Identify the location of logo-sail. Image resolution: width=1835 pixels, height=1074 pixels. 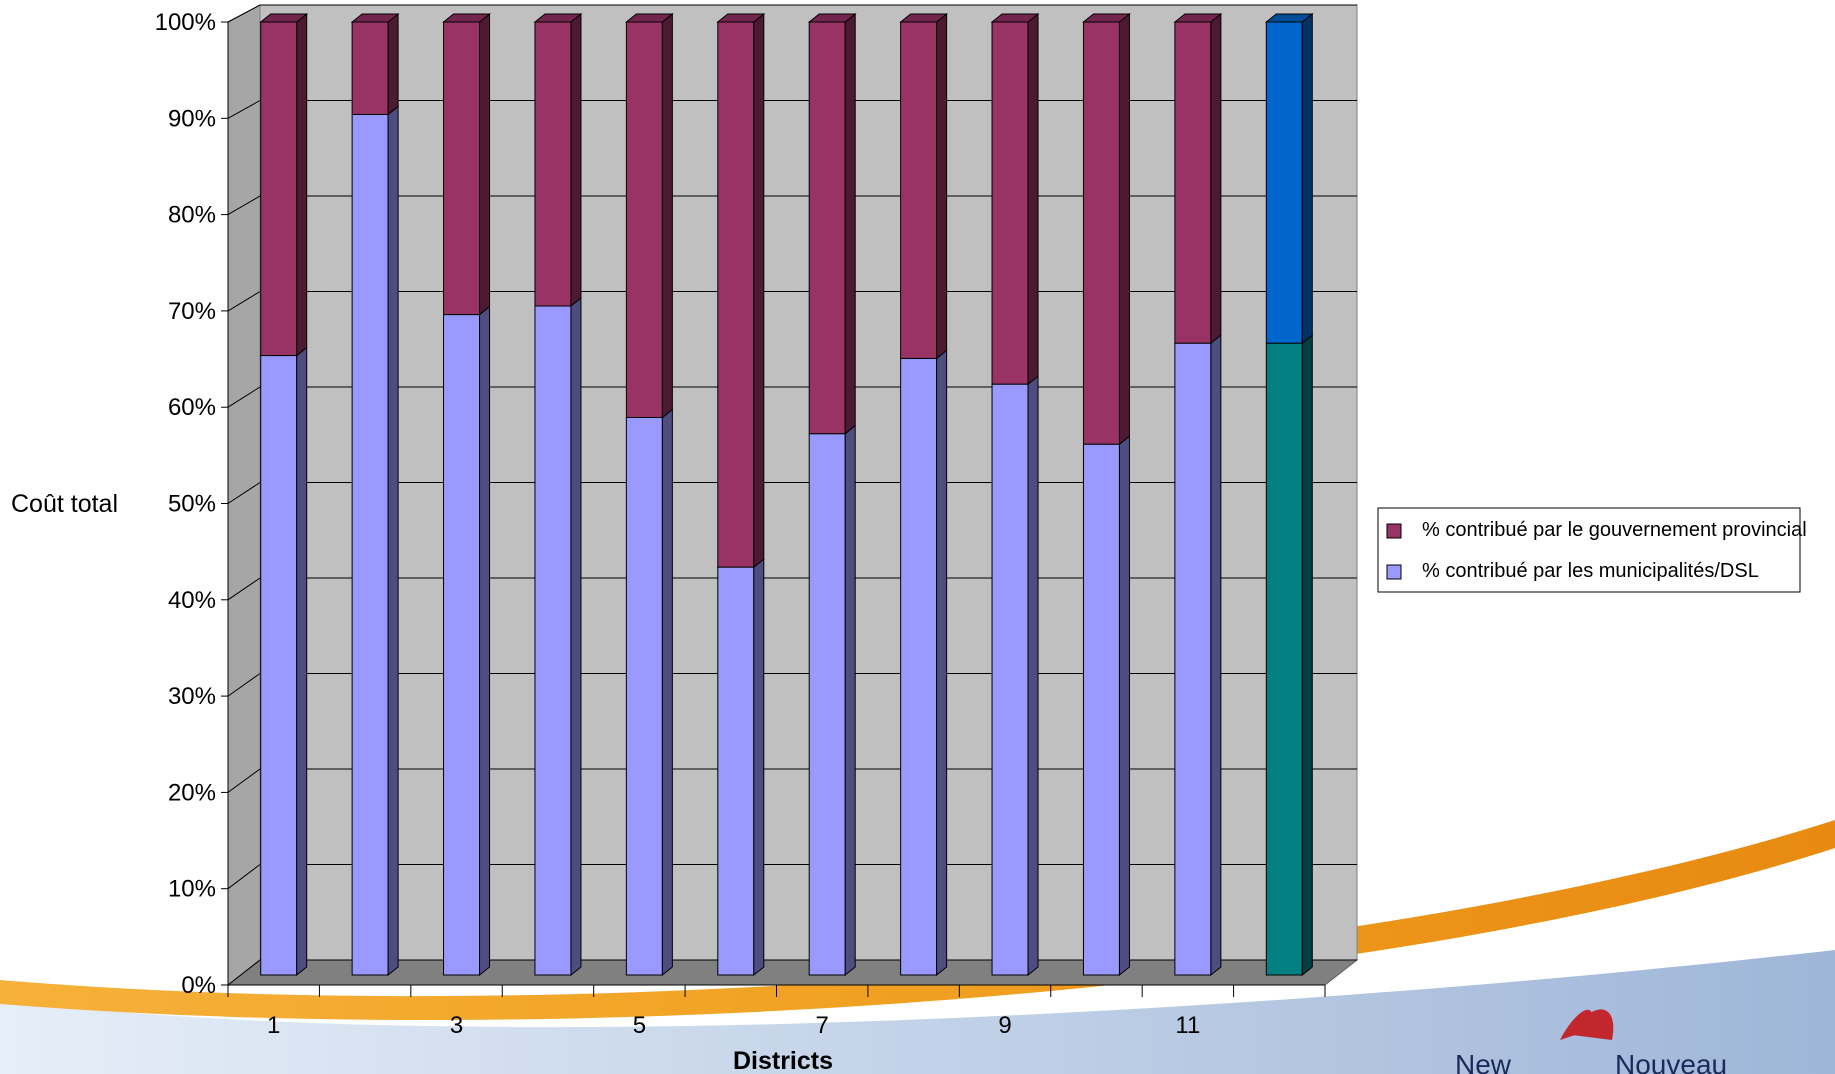
(1587, 1024).